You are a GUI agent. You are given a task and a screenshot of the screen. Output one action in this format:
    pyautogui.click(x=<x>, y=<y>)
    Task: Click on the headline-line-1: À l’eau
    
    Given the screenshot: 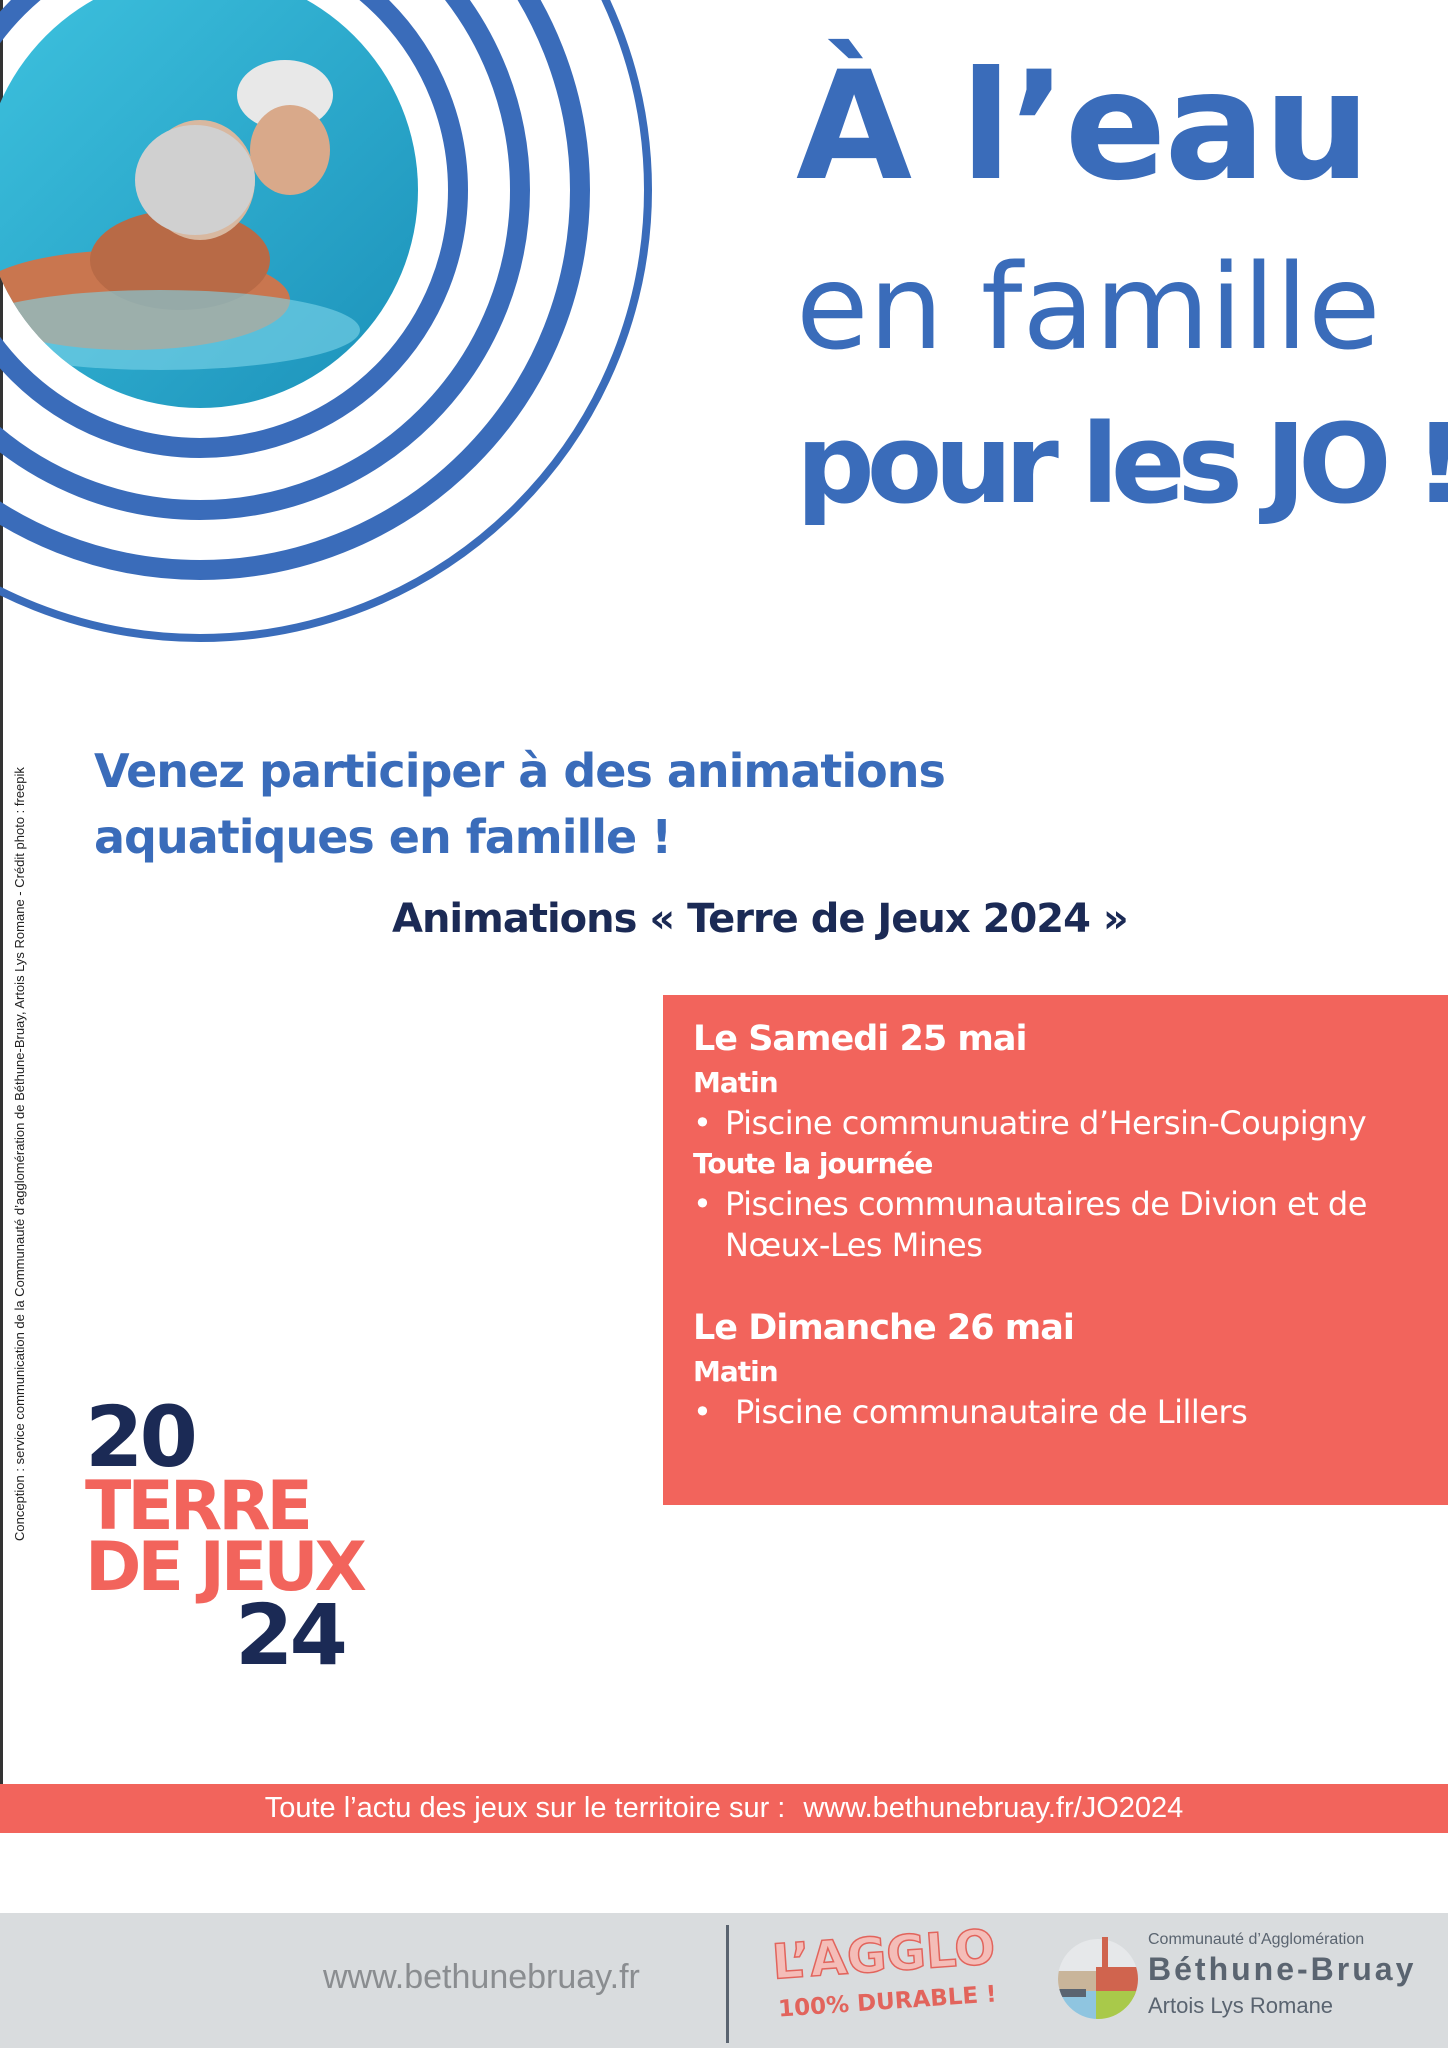 What is the action you would take?
    pyautogui.click(x=1083, y=127)
    